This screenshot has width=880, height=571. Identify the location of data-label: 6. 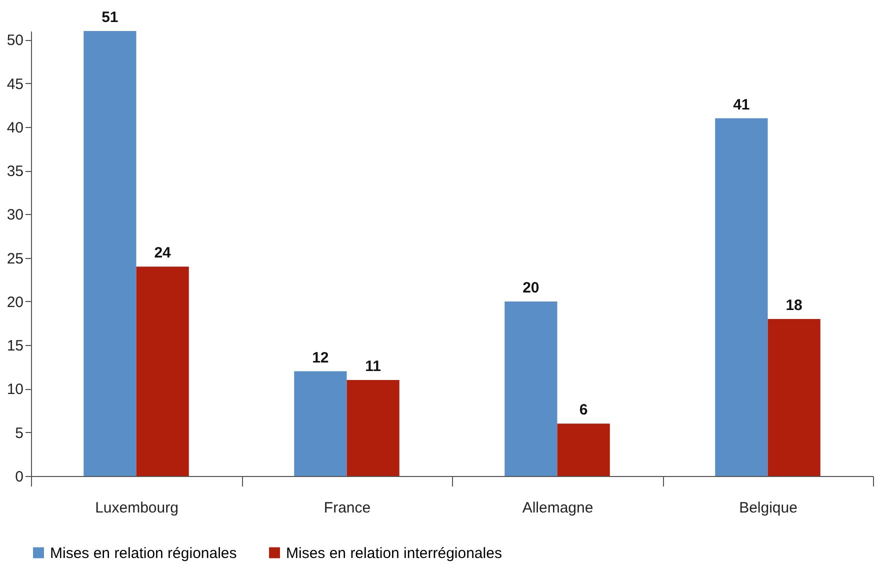
(583, 410).